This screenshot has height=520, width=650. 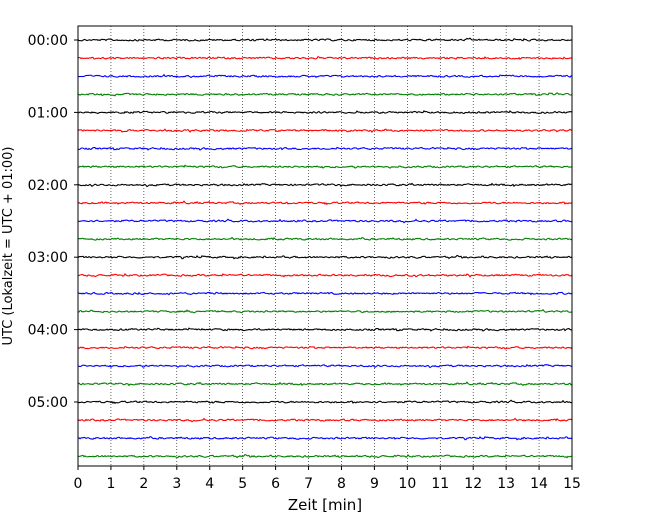 I want to click on x-axis-ticks: 0 1 2 3 4 5 6 7 8 9 10 11 12 13 14 15, so click(x=327, y=479).